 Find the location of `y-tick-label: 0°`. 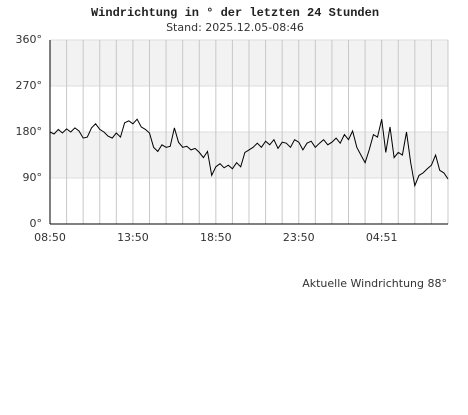

y-tick-label: 0° is located at coordinates (36, 223).